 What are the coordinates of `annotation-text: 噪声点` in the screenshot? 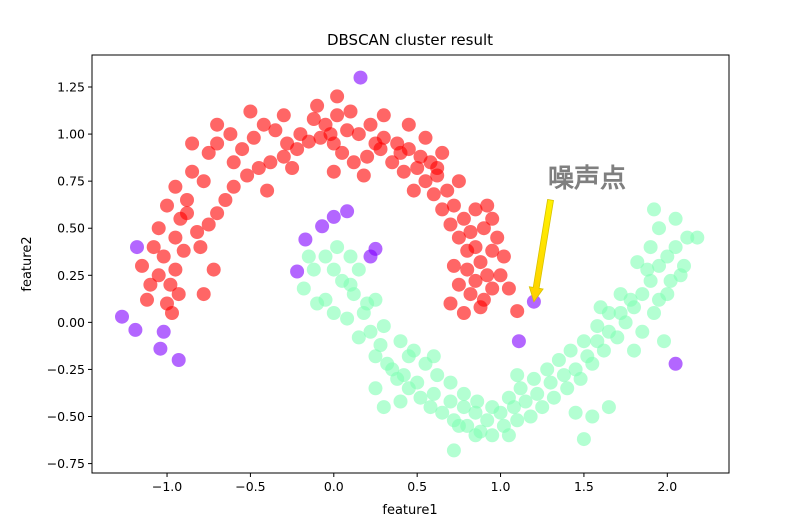 It's located at (587, 178).